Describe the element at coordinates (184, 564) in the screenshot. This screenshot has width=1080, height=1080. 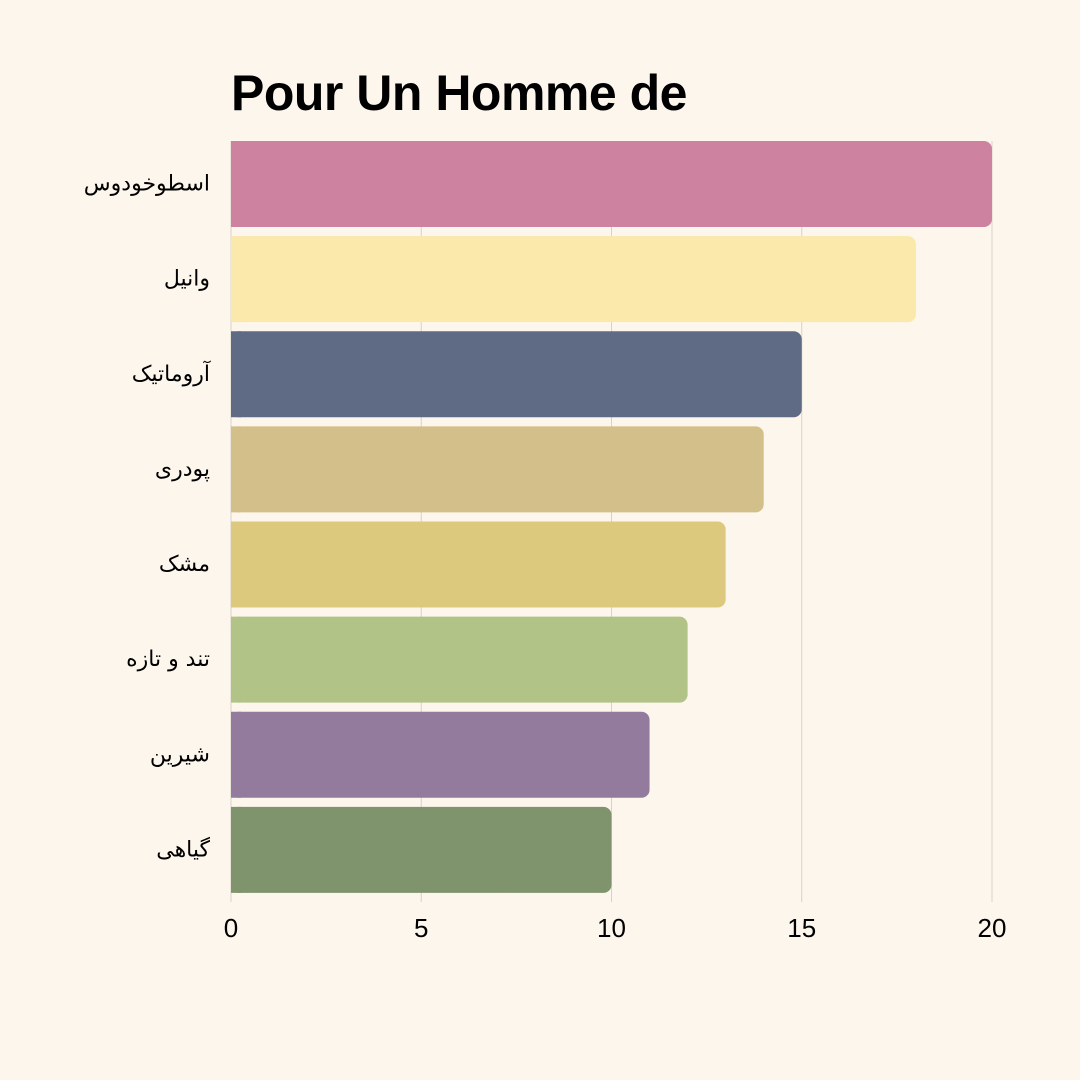
I see `category-label: مشک` at that location.